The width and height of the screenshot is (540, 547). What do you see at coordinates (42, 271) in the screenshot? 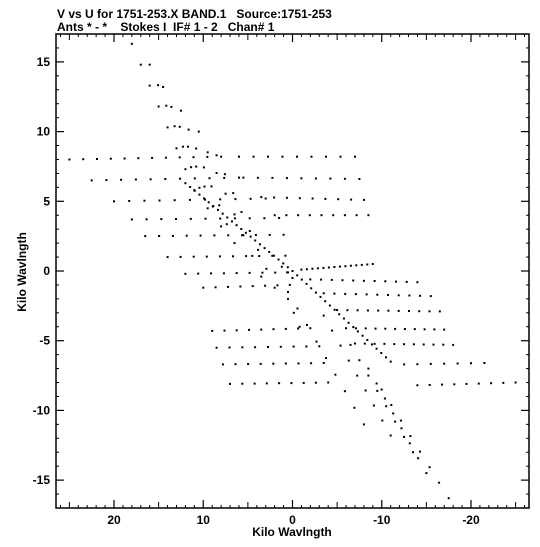
I see `y-axis-tick-labels: 15 10 5 0 -5 -10 -15` at bounding box center [42, 271].